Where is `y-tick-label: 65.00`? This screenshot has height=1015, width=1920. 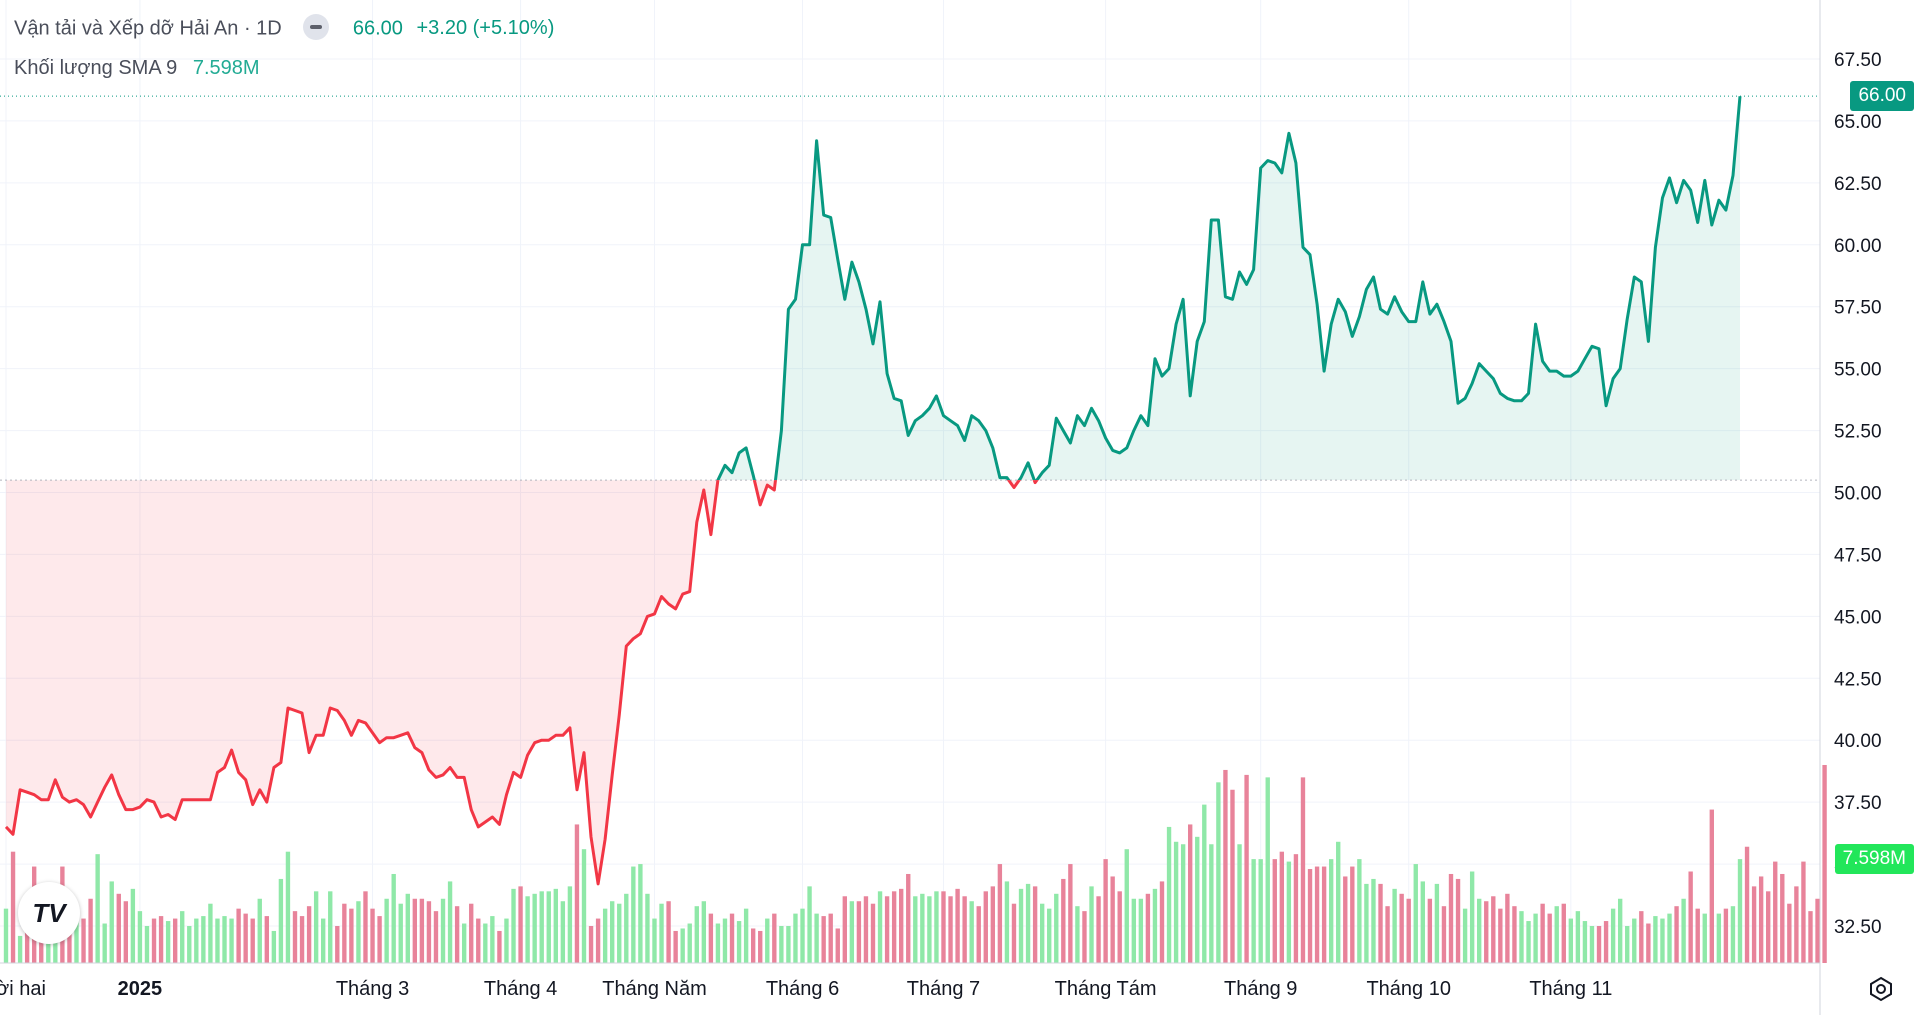 y-tick-label: 65.00 is located at coordinates (1858, 122).